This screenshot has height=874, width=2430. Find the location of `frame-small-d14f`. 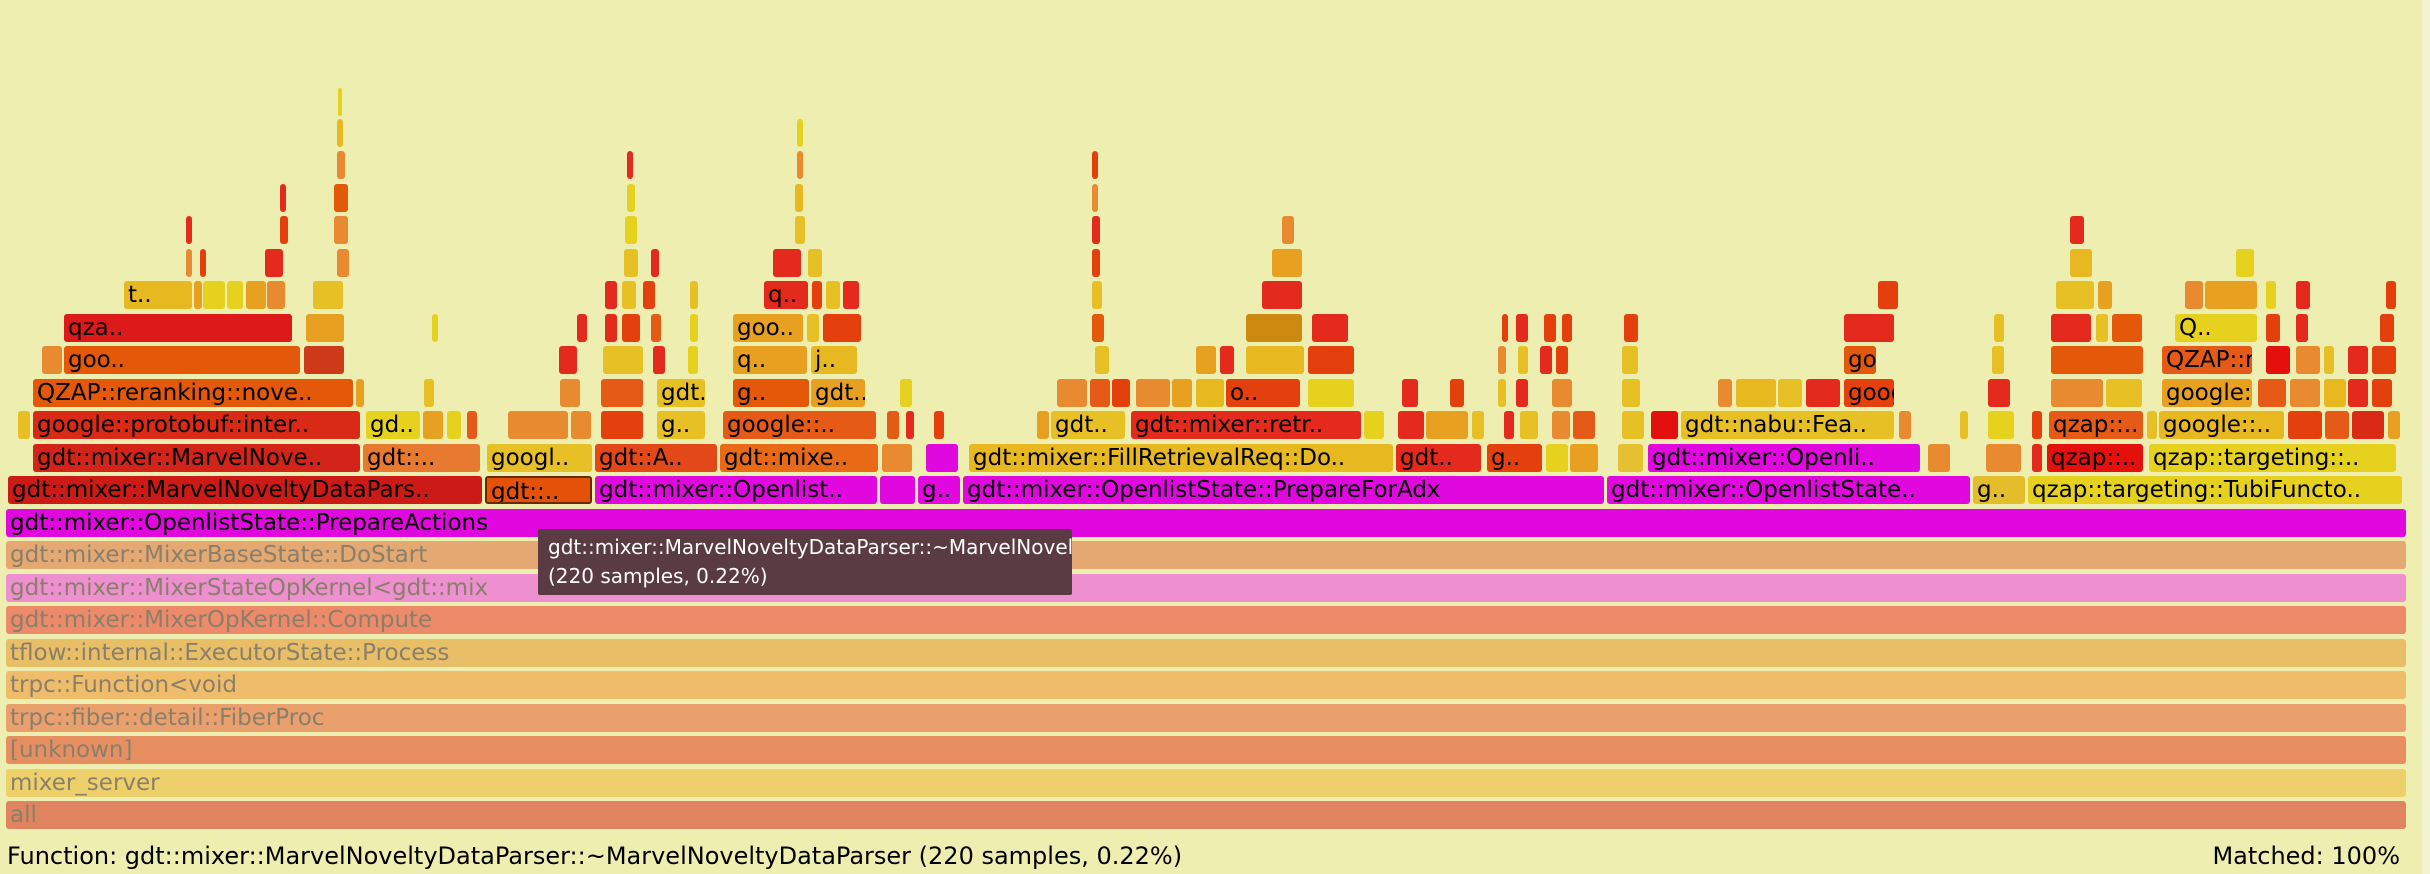

frame-small-d14f is located at coordinates (693, 360).